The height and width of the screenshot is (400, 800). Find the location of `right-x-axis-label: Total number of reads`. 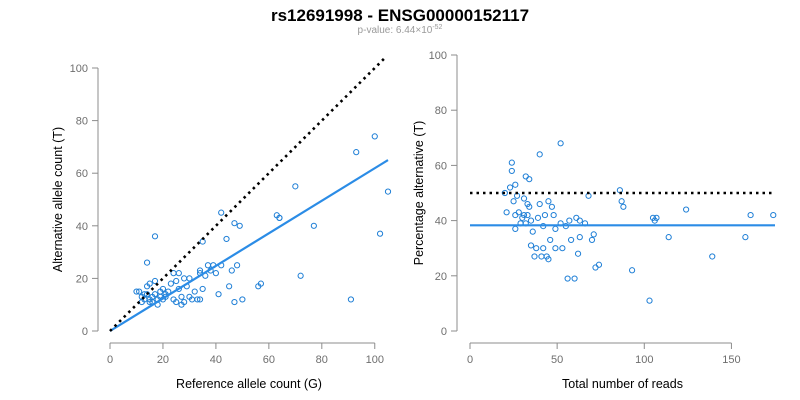

right-x-axis-label: Total number of reads is located at coordinates (622, 384).